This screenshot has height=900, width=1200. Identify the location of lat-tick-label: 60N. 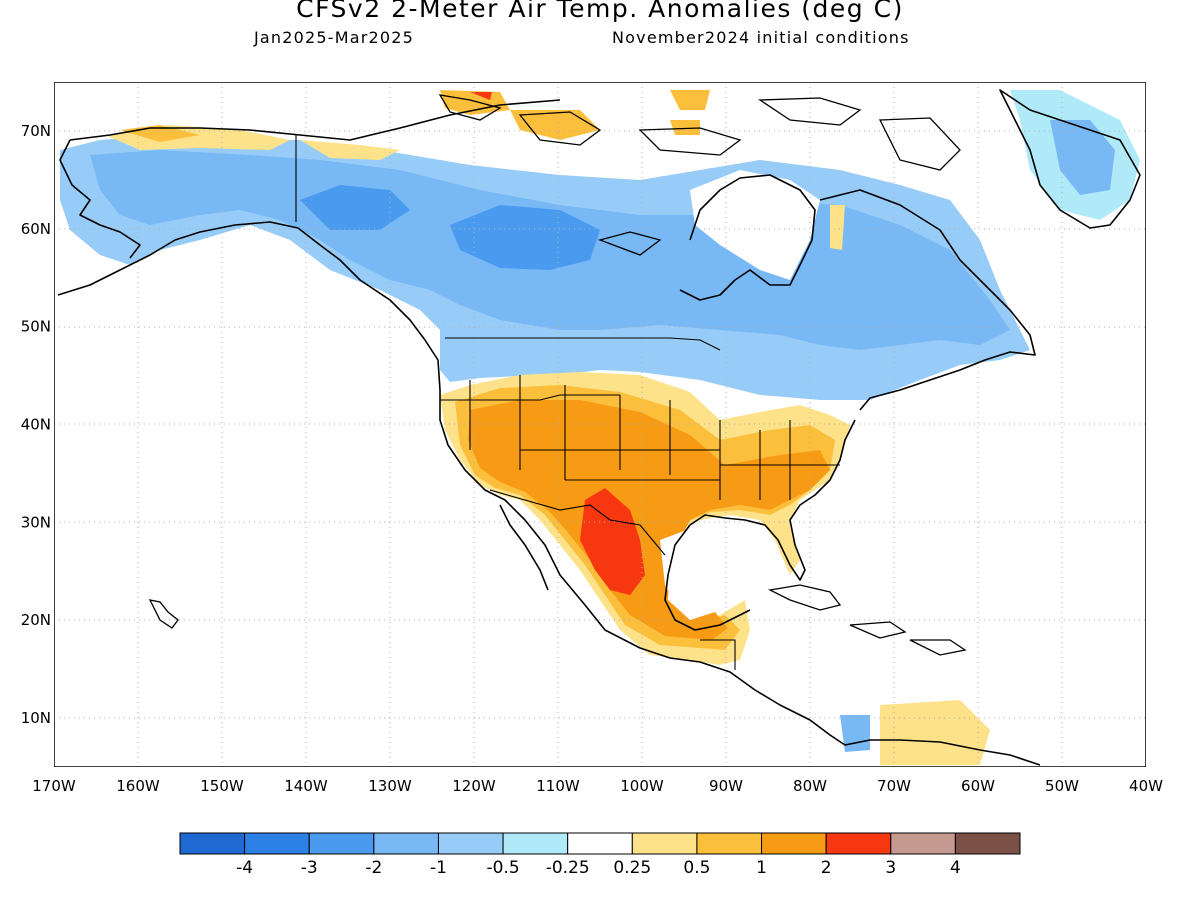
(36, 229).